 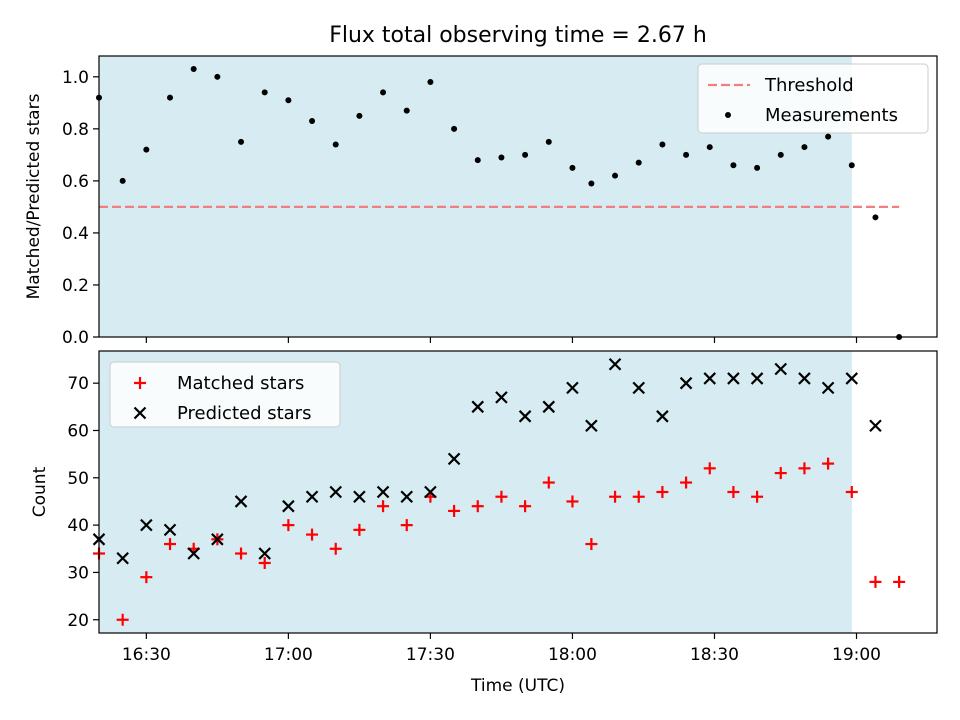 I want to click on ratio-legend: Threshold Measurements, so click(x=813, y=98).